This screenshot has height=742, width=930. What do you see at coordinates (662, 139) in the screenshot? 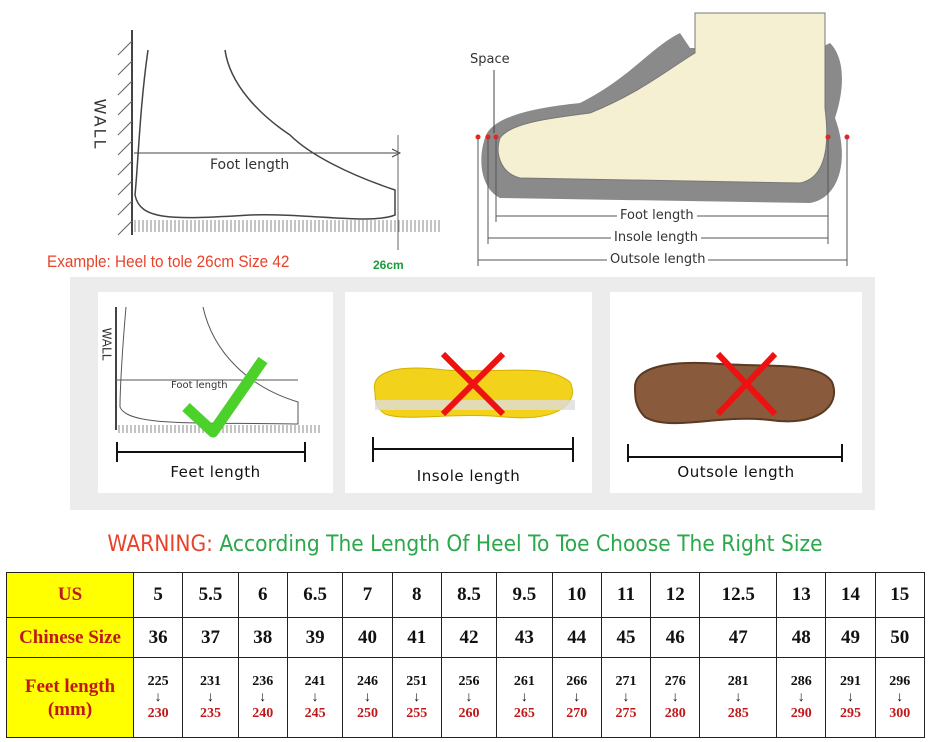
I see `shoe-cross-section` at bounding box center [662, 139].